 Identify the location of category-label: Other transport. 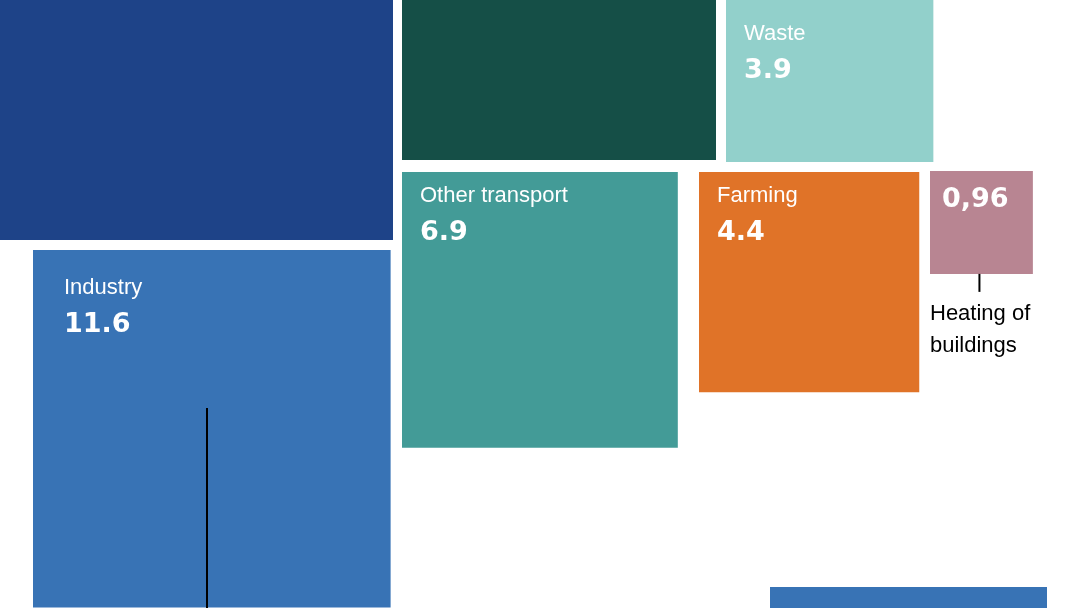
(494, 194).